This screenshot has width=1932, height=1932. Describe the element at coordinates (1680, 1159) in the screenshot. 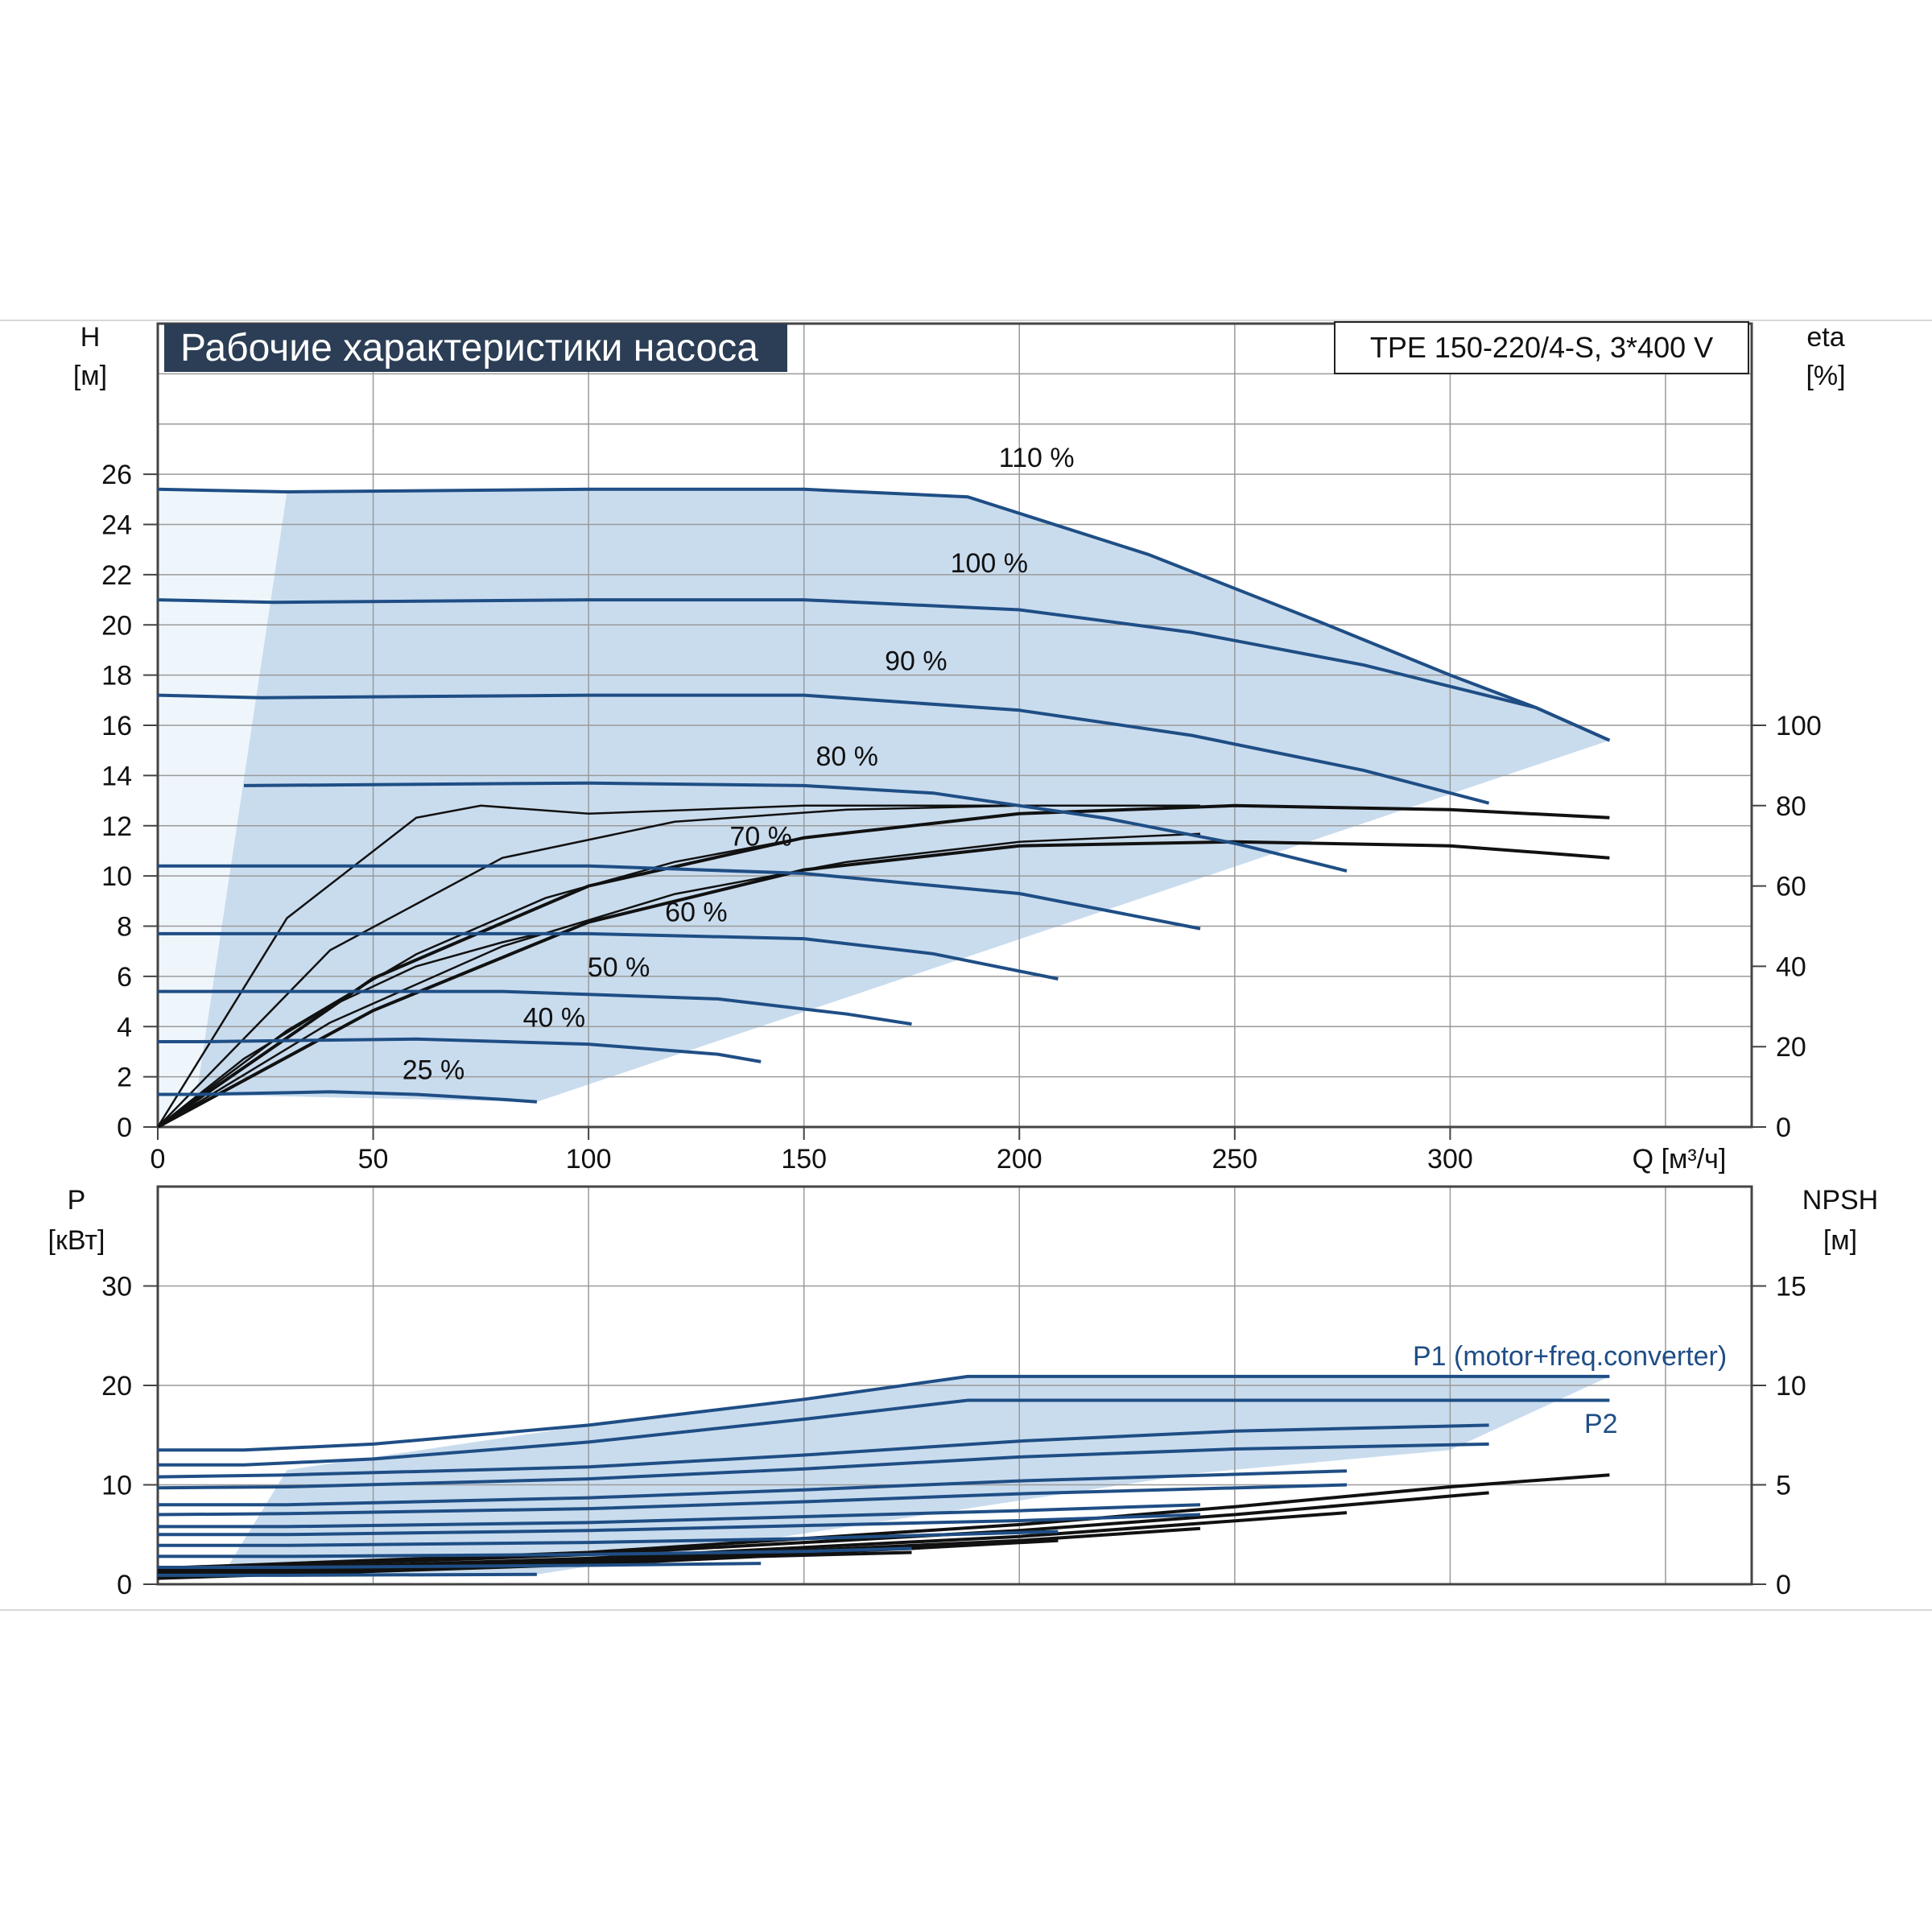

I see `flow-axis-label: Q [м³/ч]` at that location.